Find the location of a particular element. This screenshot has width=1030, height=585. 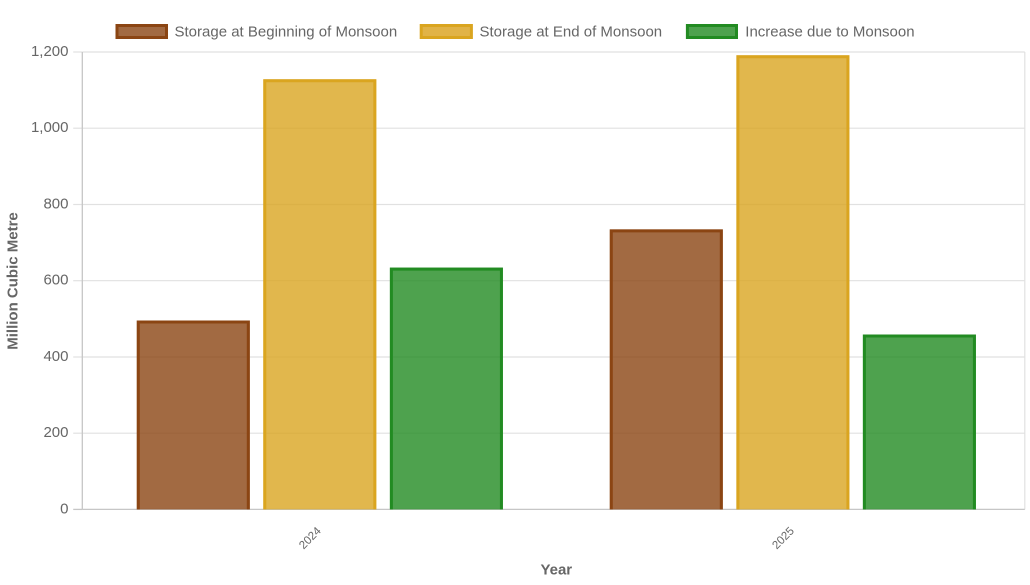

svg-text:Storage at Beginning of Monsoo: Storage at Beginning of Monsoon is located at coordinates (286, 31).